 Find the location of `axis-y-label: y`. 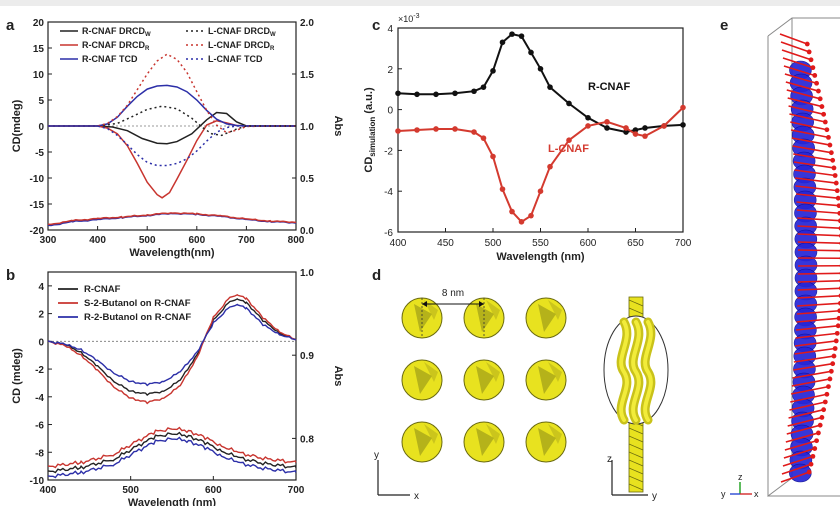

axis-y-label: y is located at coordinates (376, 455).